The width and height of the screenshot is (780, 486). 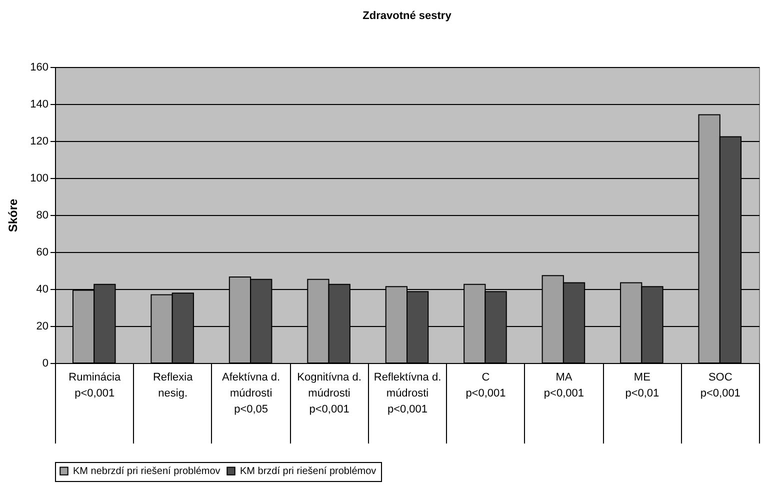 I want to click on y-tick-label: 160, so click(x=39, y=68).